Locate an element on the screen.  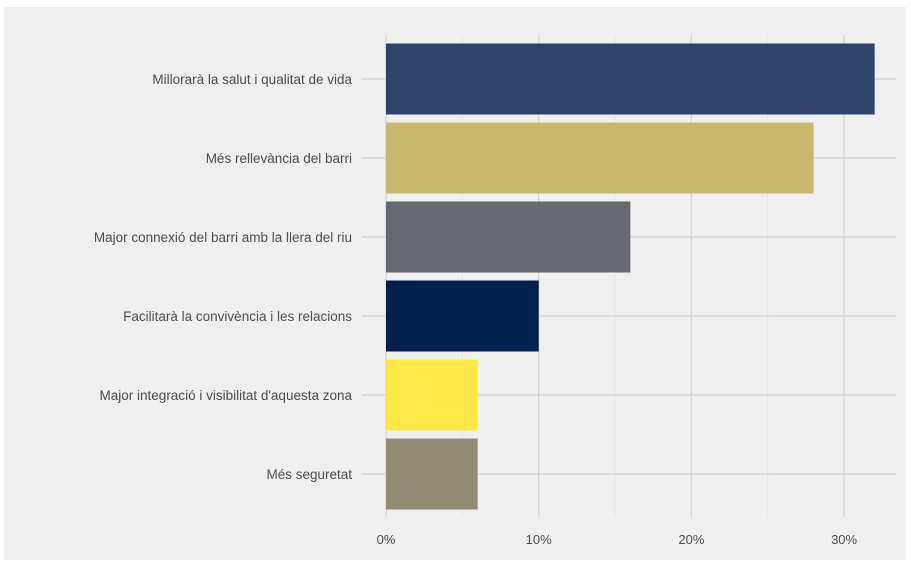
category-label: Més seguretat is located at coordinates (309, 474).